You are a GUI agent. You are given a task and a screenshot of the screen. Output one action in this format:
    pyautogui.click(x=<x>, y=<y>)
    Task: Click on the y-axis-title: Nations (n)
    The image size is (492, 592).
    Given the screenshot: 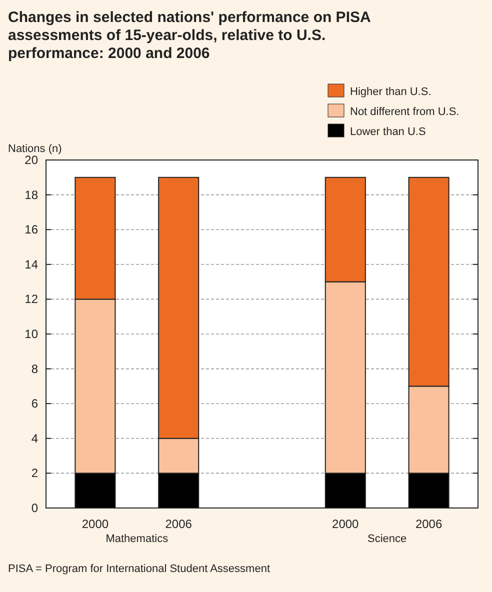 What is the action you would take?
    pyautogui.click(x=35, y=149)
    